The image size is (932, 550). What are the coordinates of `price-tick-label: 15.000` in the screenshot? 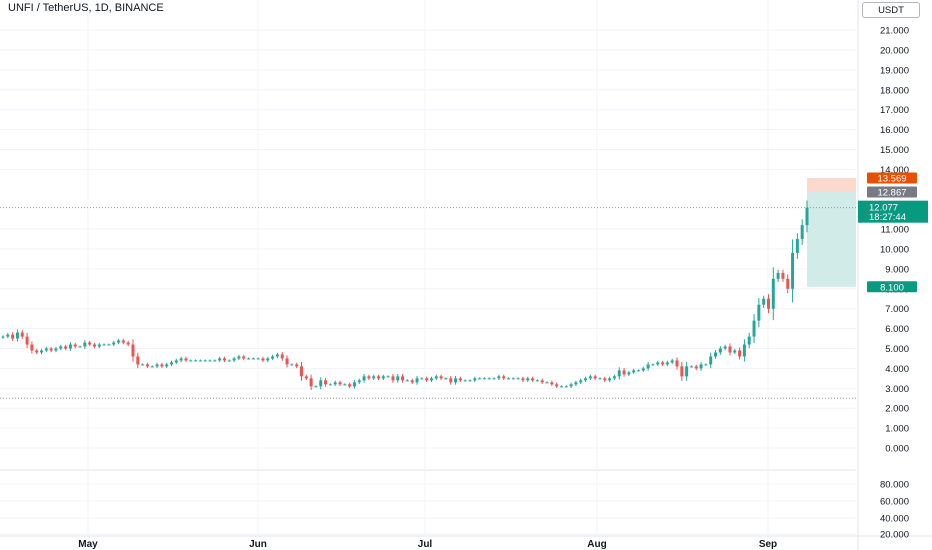 It's located at (894, 150).